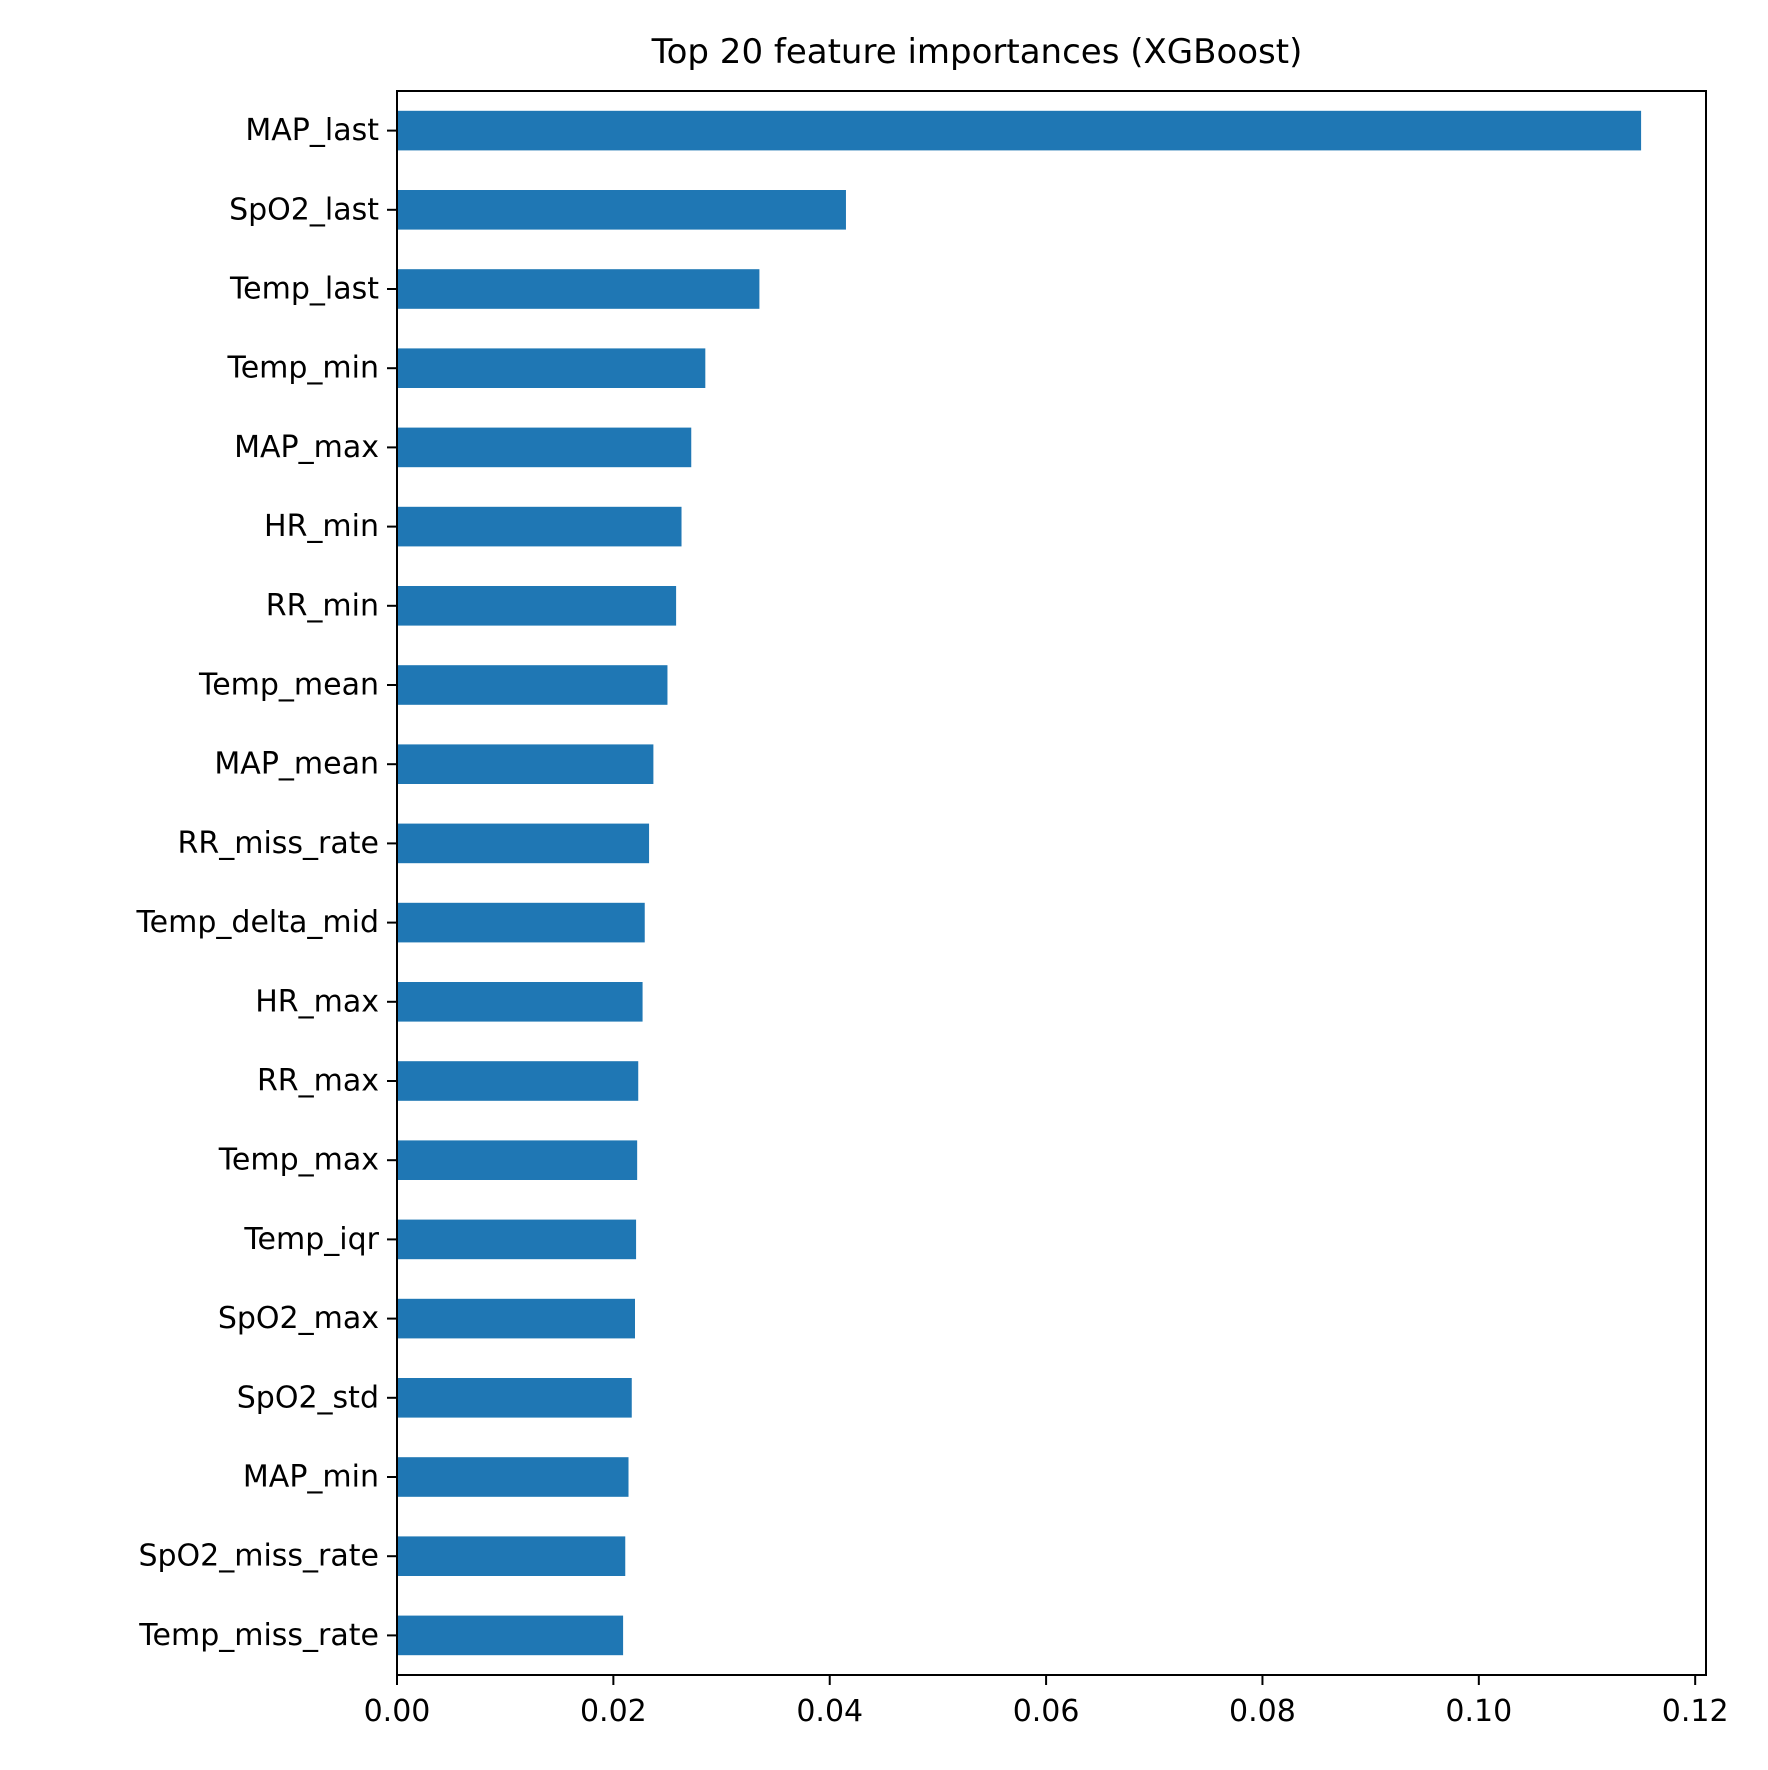 Image resolution: width=1768 pixels, height=1770 pixels. Describe the element at coordinates (520, 1002) in the screenshot. I see `bar-HR_max` at that location.